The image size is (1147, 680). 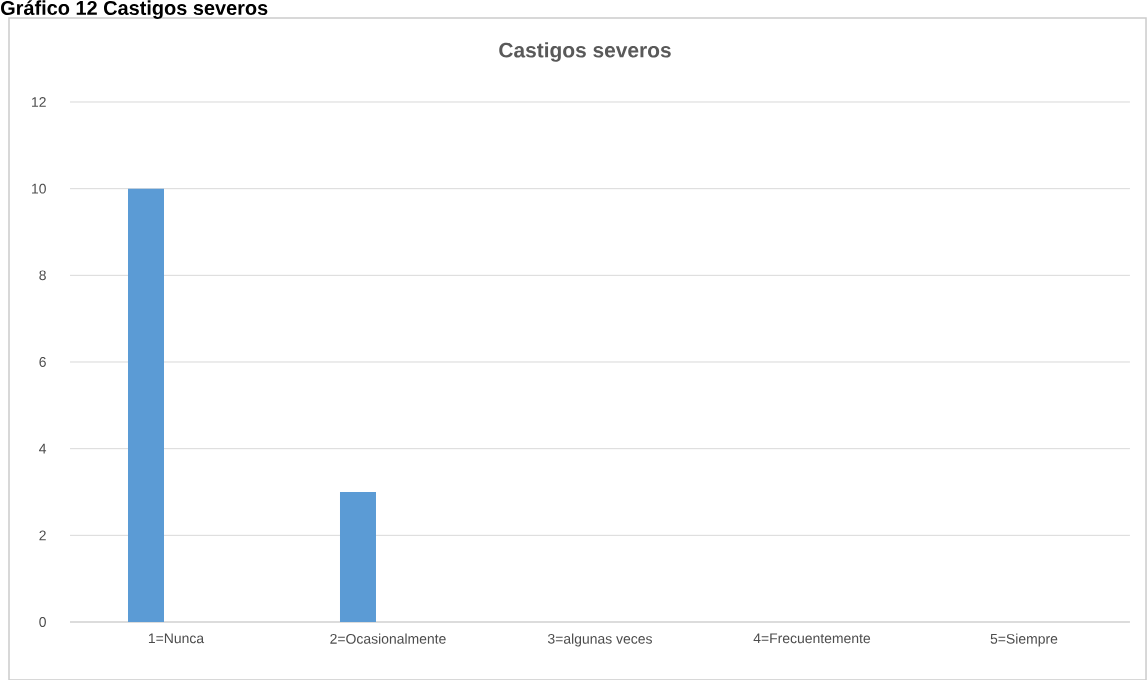 I want to click on x-tick-label: 2=Ocasionalmente, so click(x=388, y=638).